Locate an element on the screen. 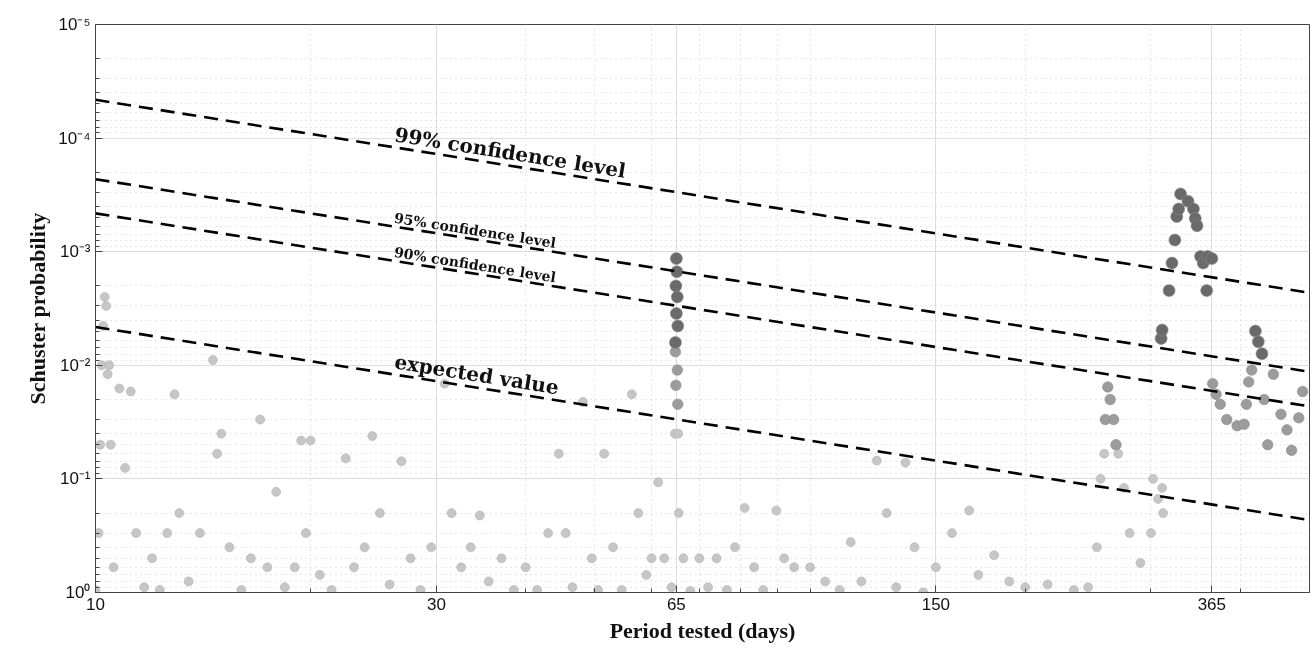  y-tick-label: 10⁻¹ is located at coordinates (75, 479).